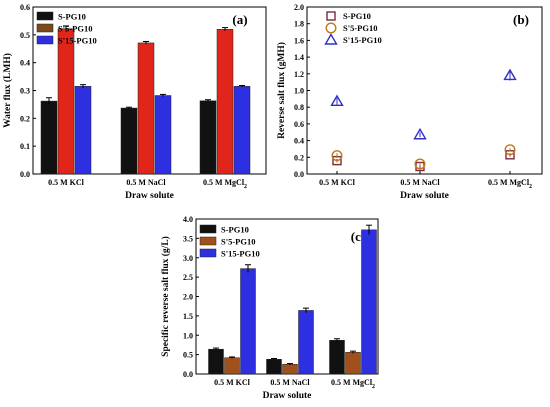 The height and width of the screenshot is (407, 550). I want to click on panel-label: (a), so click(239, 19).